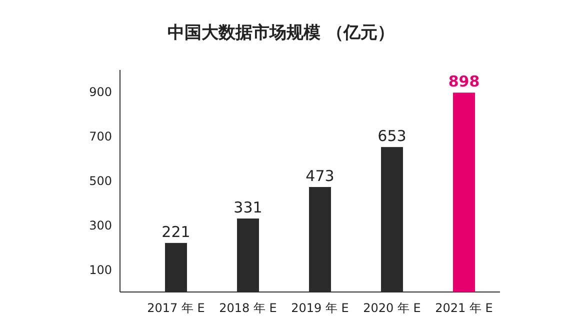  I want to click on y-tick-label: 900, so click(100, 92).